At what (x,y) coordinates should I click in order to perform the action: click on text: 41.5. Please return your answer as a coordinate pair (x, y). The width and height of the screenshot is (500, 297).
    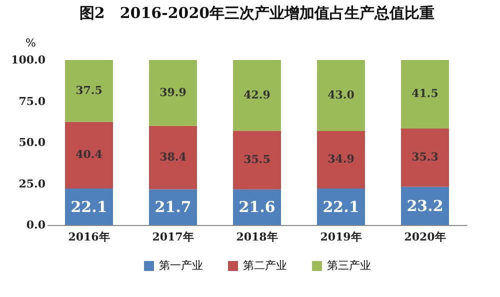
    Looking at the image, I should click on (425, 93).